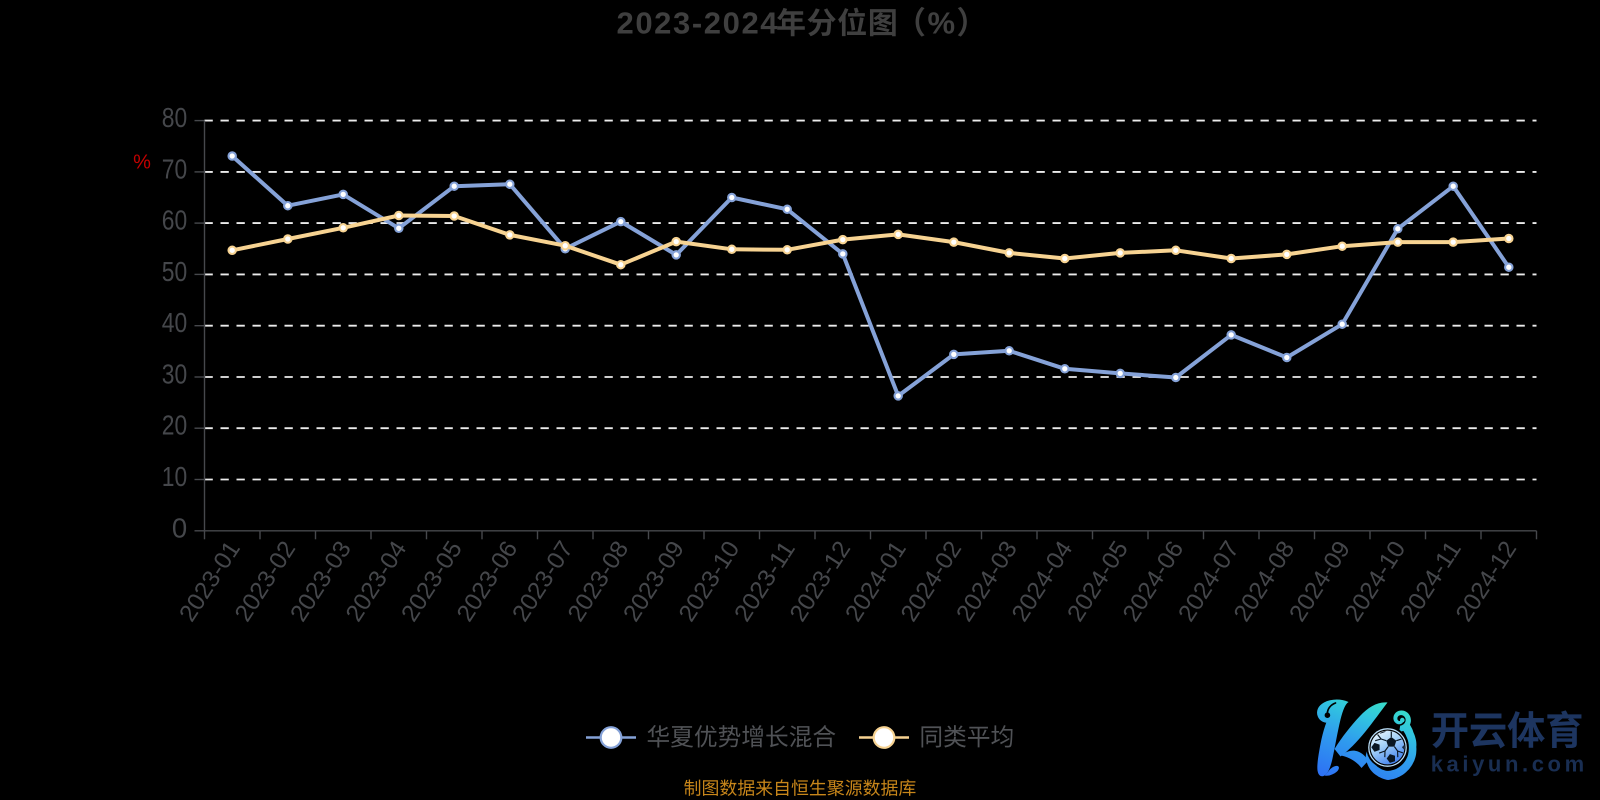 Image resolution: width=1600 pixels, height=800 pixels. I want to click on svg-text: 10, so click(174, 476).